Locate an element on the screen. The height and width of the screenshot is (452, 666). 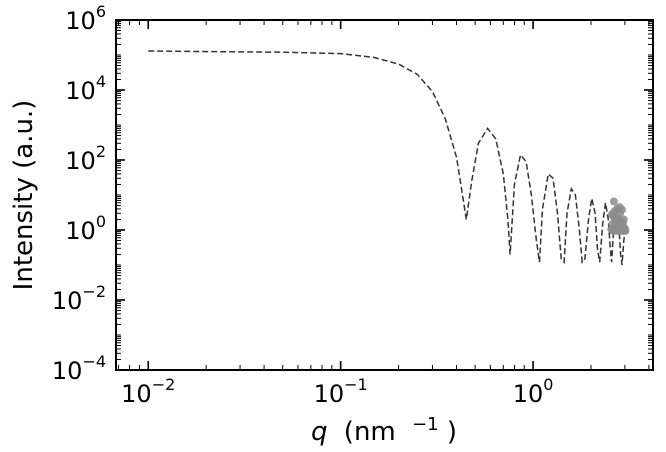
y-tick-label: 10⁻⁴ is located at coordinates (79, 368).